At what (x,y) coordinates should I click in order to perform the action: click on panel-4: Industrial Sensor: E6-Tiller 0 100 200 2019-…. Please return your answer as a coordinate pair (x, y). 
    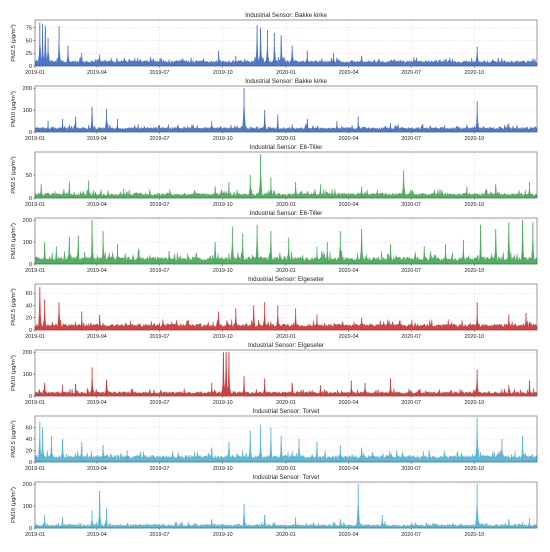
    Looking at the image, I should click on (273, 242).